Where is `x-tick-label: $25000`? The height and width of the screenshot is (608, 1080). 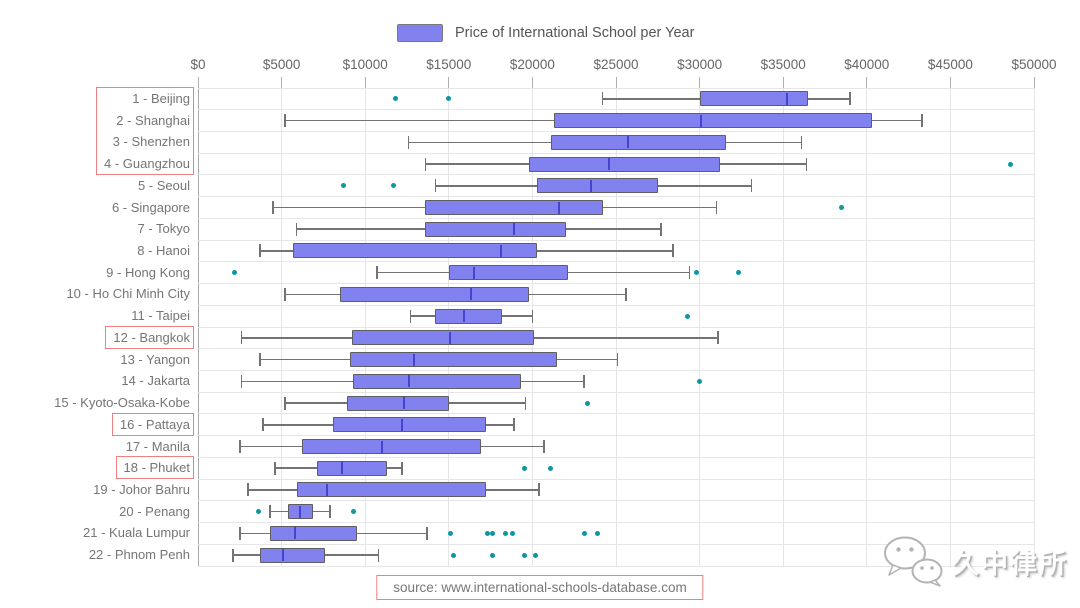 x-tick-label: $25000 is located at coordinates (616, 64).